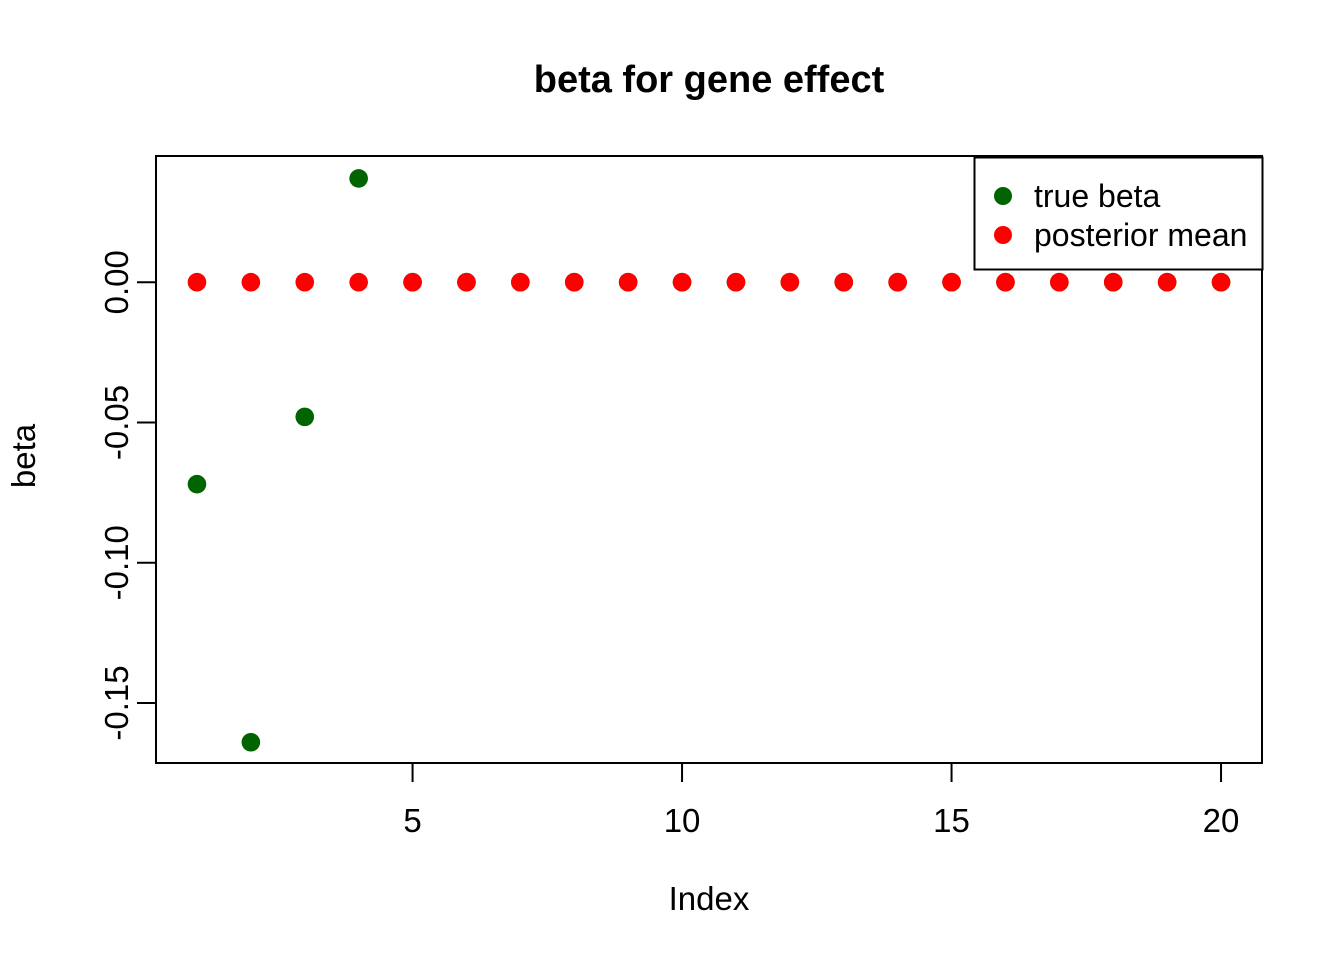 Image resolution: width=1344 pixels, height=960 pixels. Describe the element at coordinates (1003, 235) in the screenshot. I see `legend-marker-posterior-mean` at that location.